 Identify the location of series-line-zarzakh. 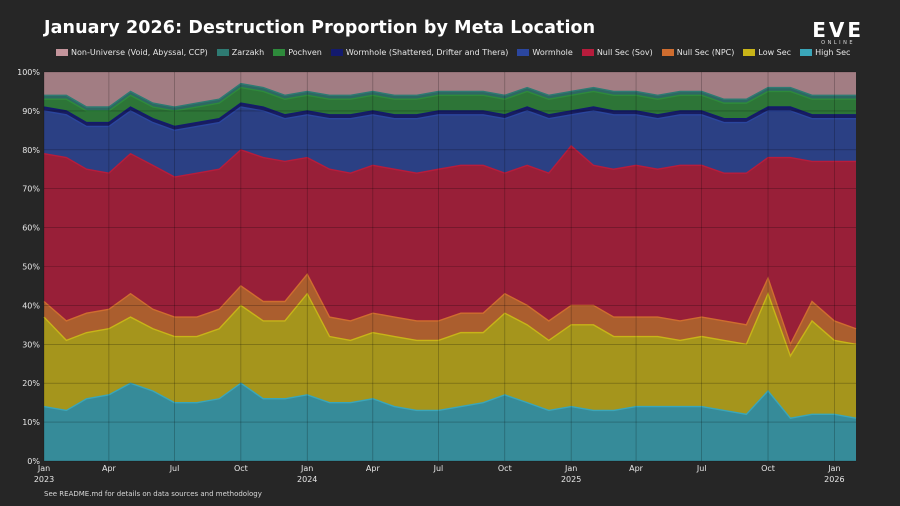
(450, 95).